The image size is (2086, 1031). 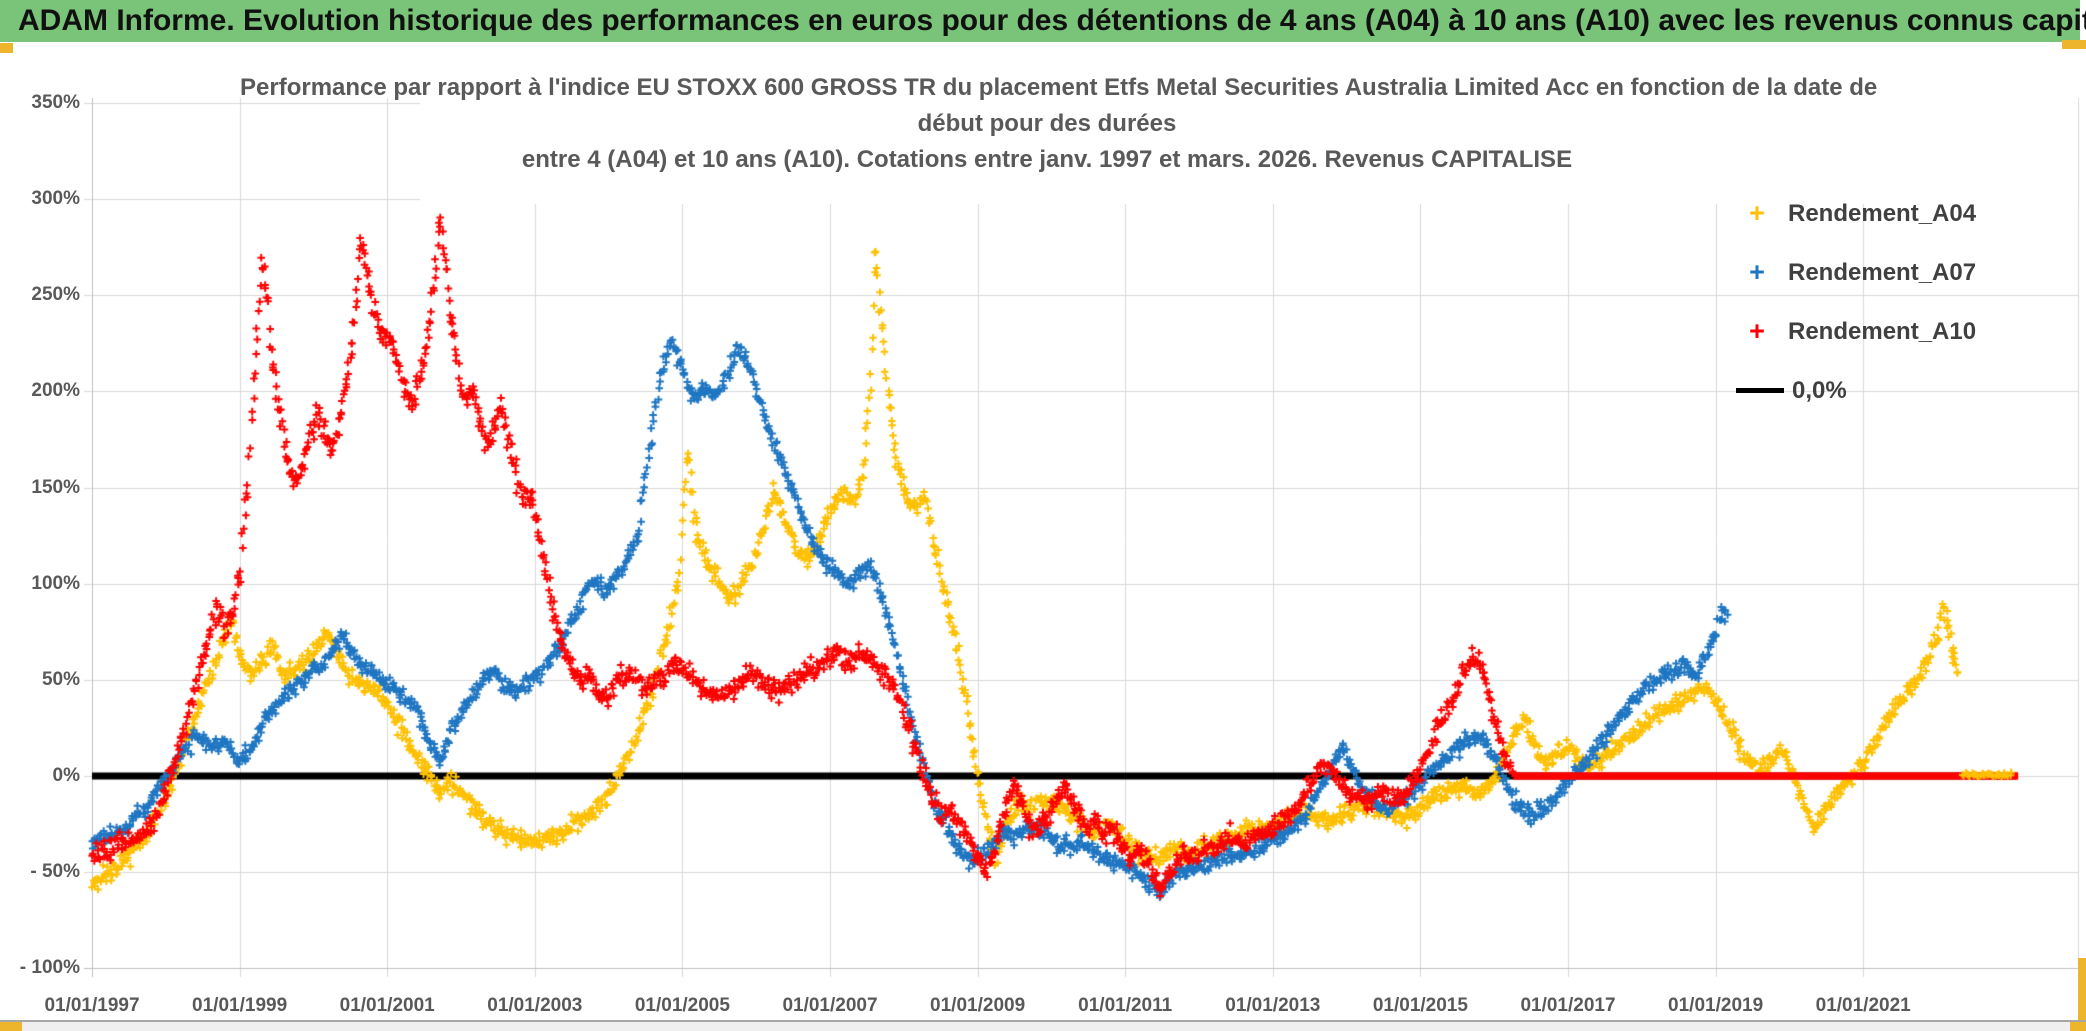 What do you see at coordinates (55, 872) in the screenshot?
I see `y-axis-tick-label: - 50%` at bounding box center [55, 872].